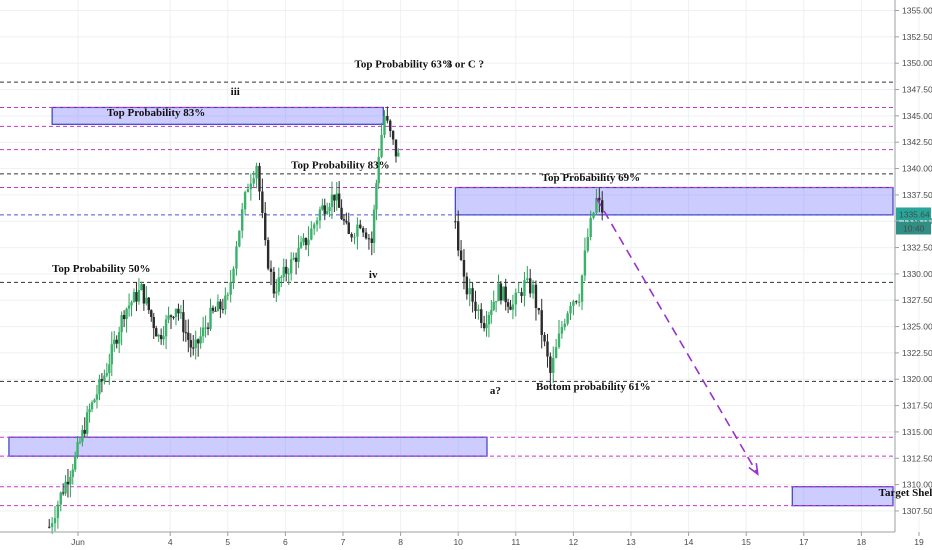 The height and width of the screenshot is (550, 932). I want to click on annotation-label: iii, so click(235, 92).